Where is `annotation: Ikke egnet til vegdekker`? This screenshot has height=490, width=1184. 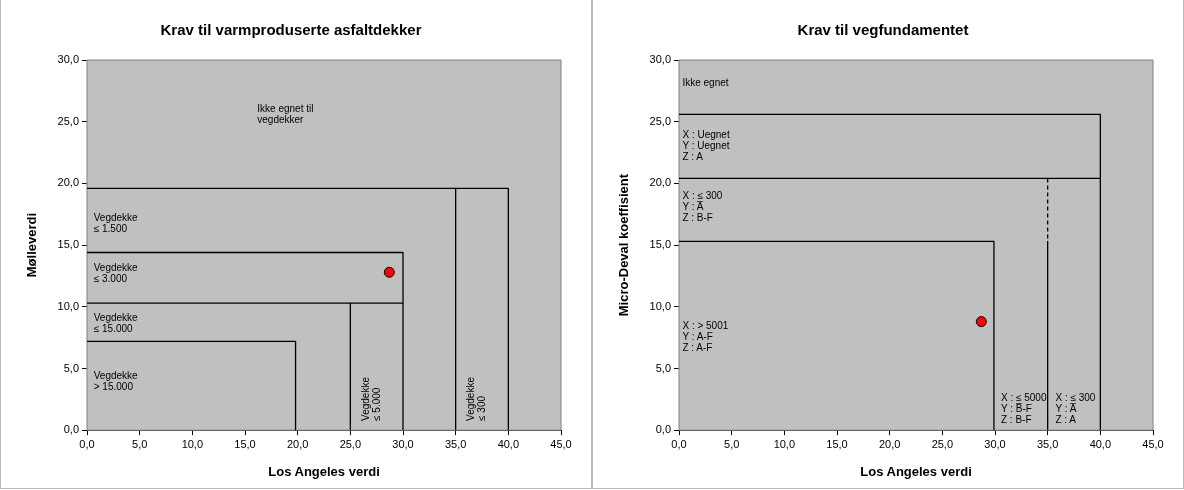
annotation: Ikke egnet til vegdekker is located at coordinates (285, 114).